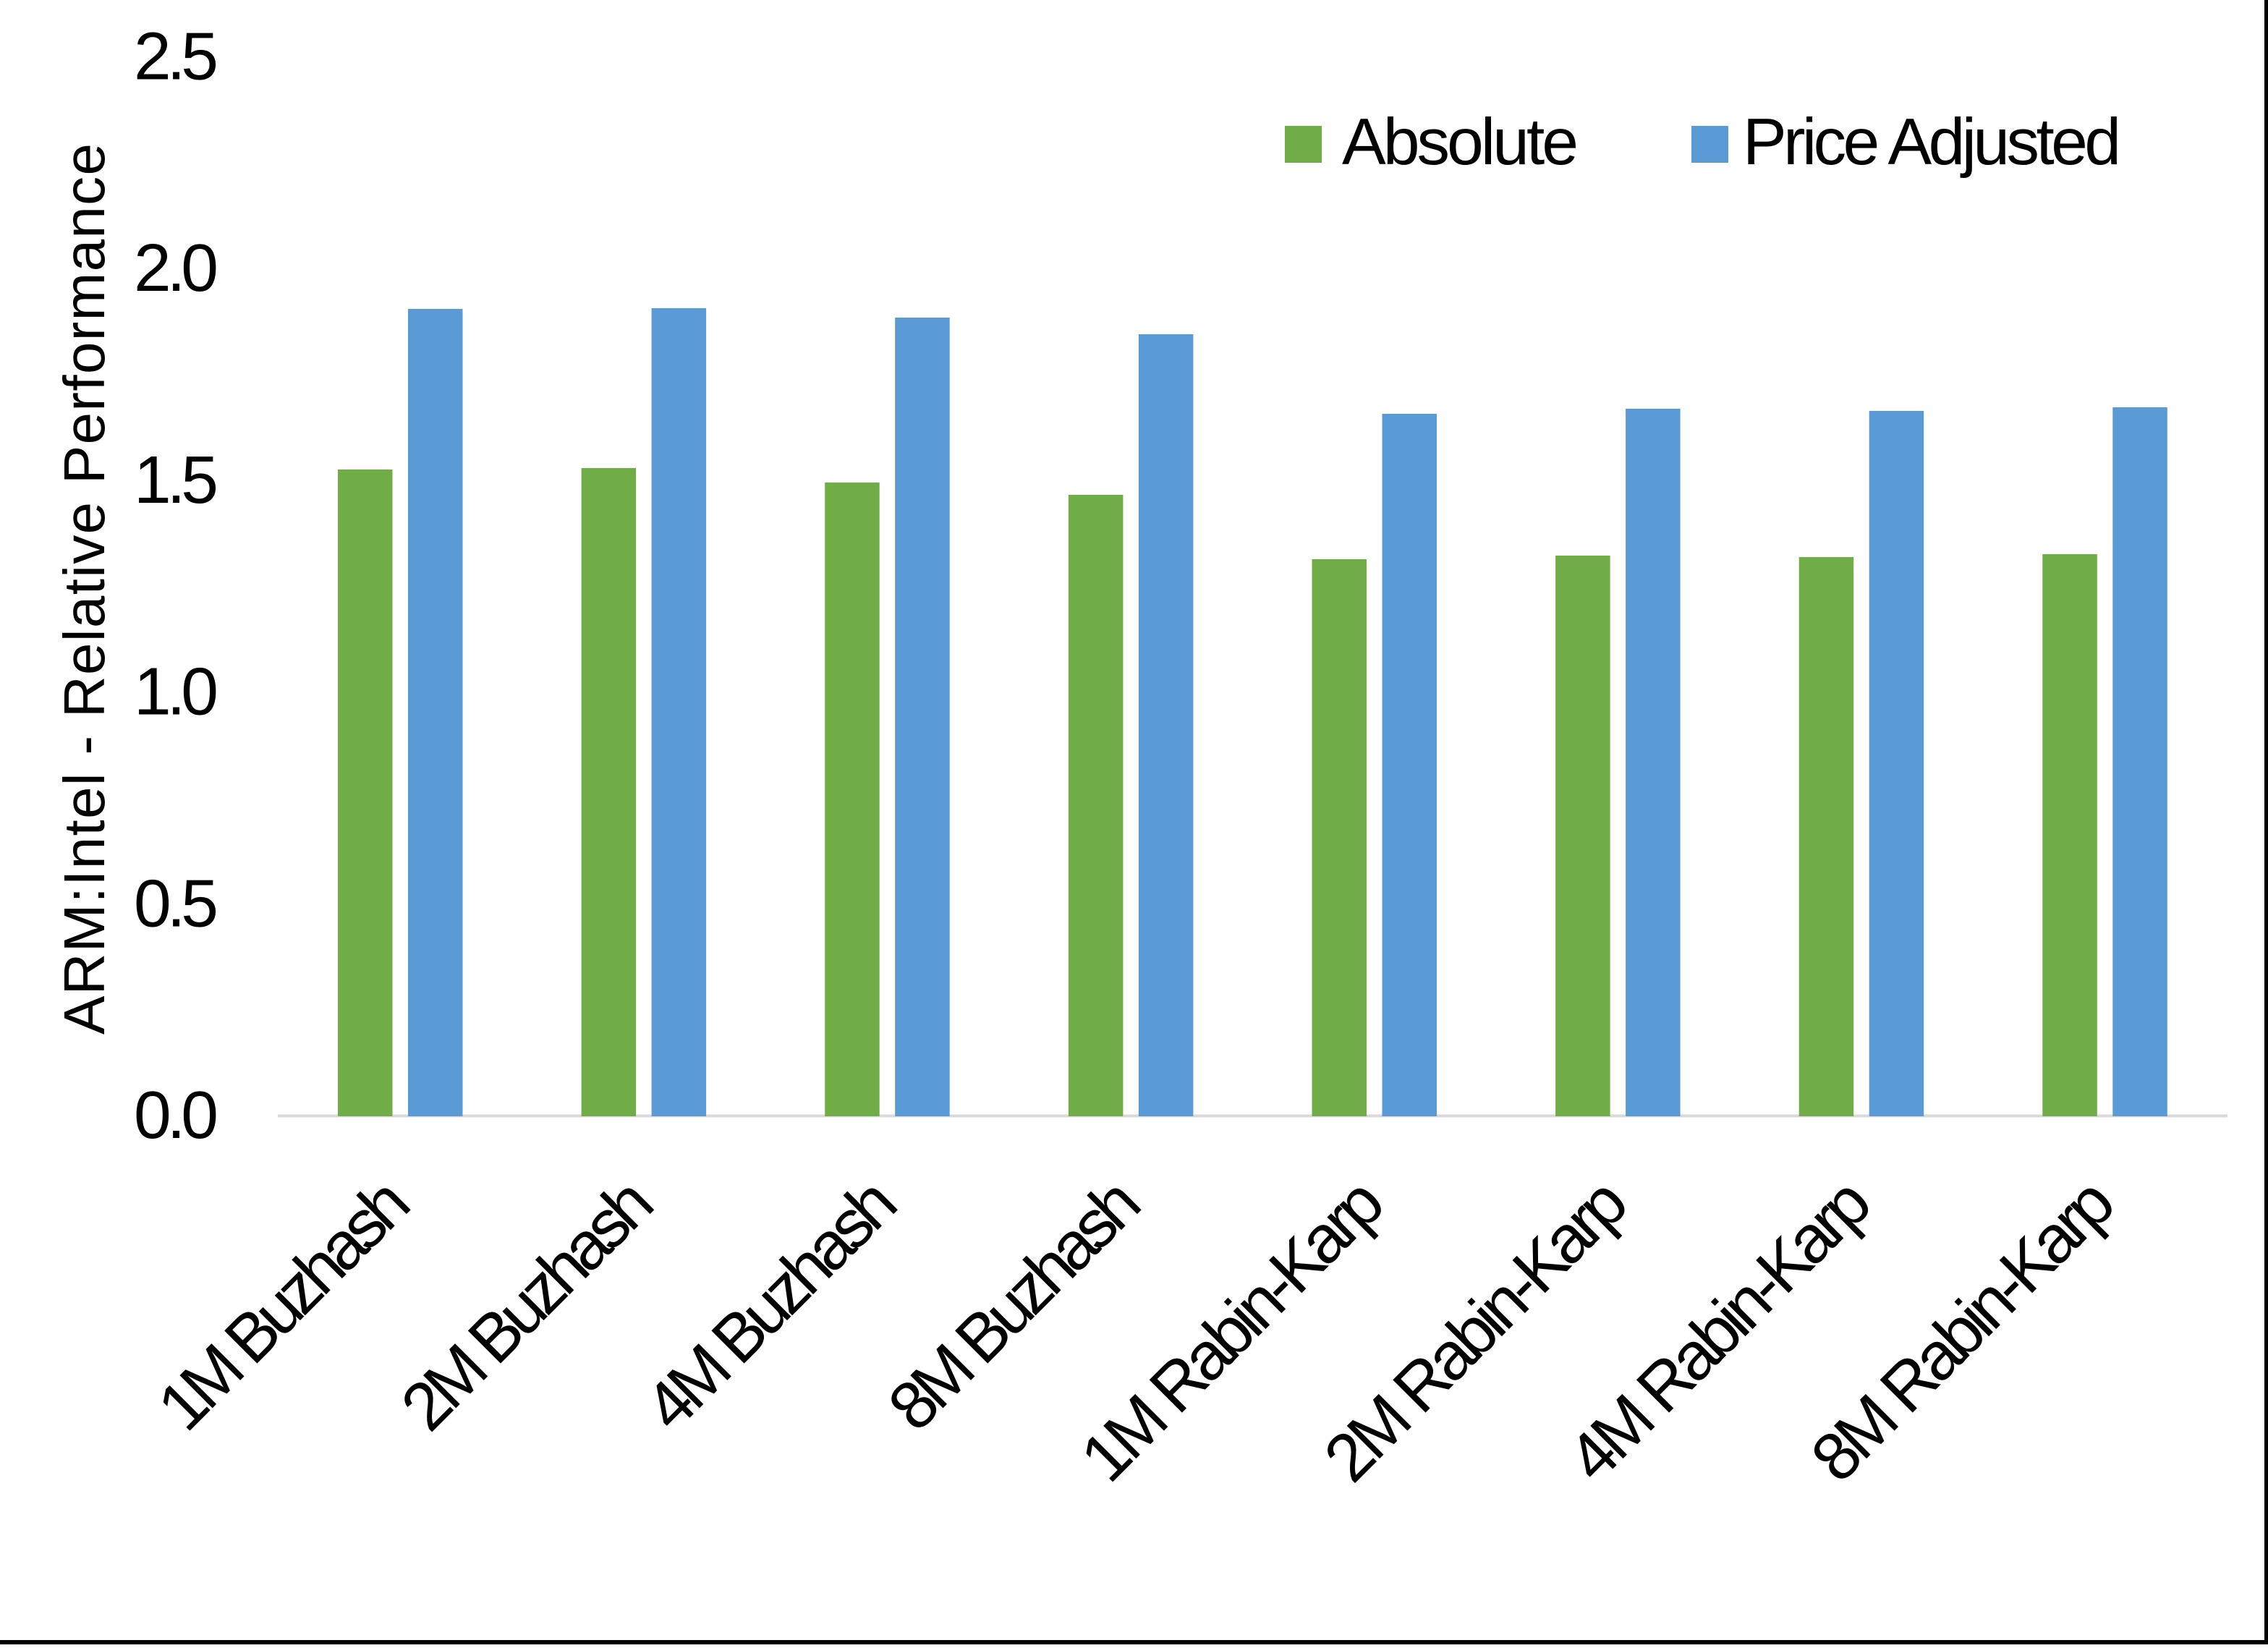 This screenshot has height=1648, width=2268. What do you see at coordinates (176, 267) in the screenshot?
I see `svg-text: 2.0` at bounding box center [176, 267].